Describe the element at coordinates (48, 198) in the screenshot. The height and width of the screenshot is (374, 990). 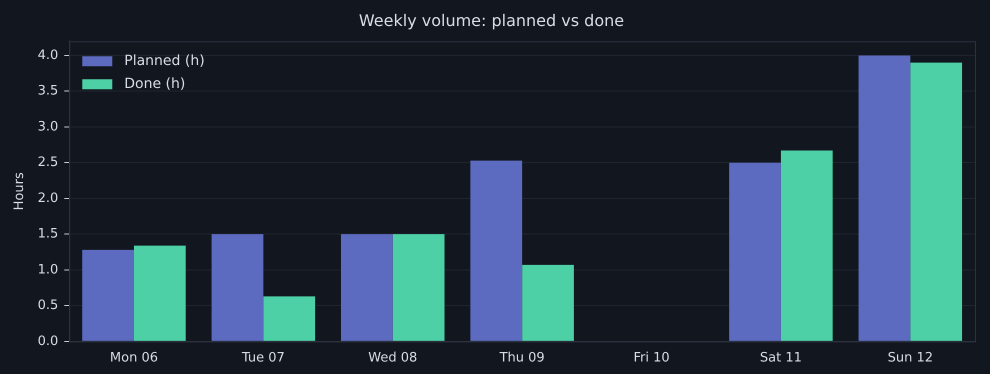
I see `y-tick-label: 2.0` at that location.